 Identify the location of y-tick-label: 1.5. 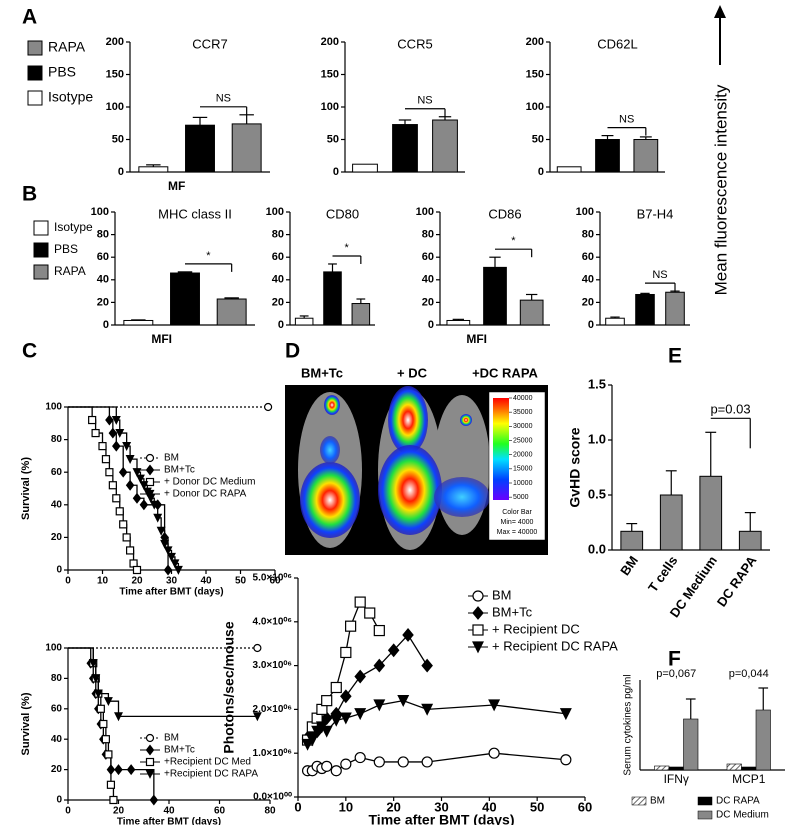
(597, 383).